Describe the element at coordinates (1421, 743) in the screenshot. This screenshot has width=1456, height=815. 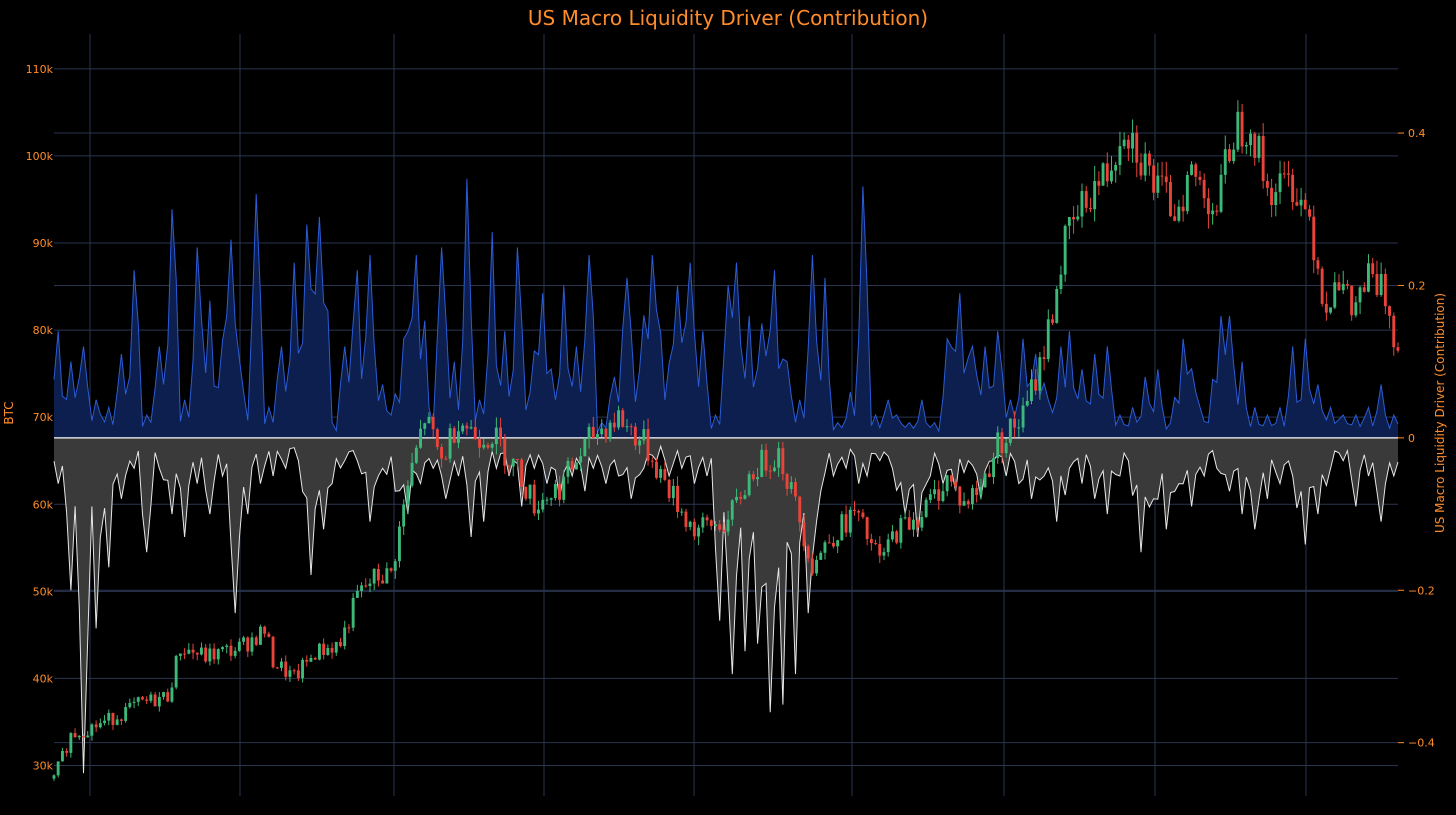
I see `contribution-tick-label: −0.4` at that location.